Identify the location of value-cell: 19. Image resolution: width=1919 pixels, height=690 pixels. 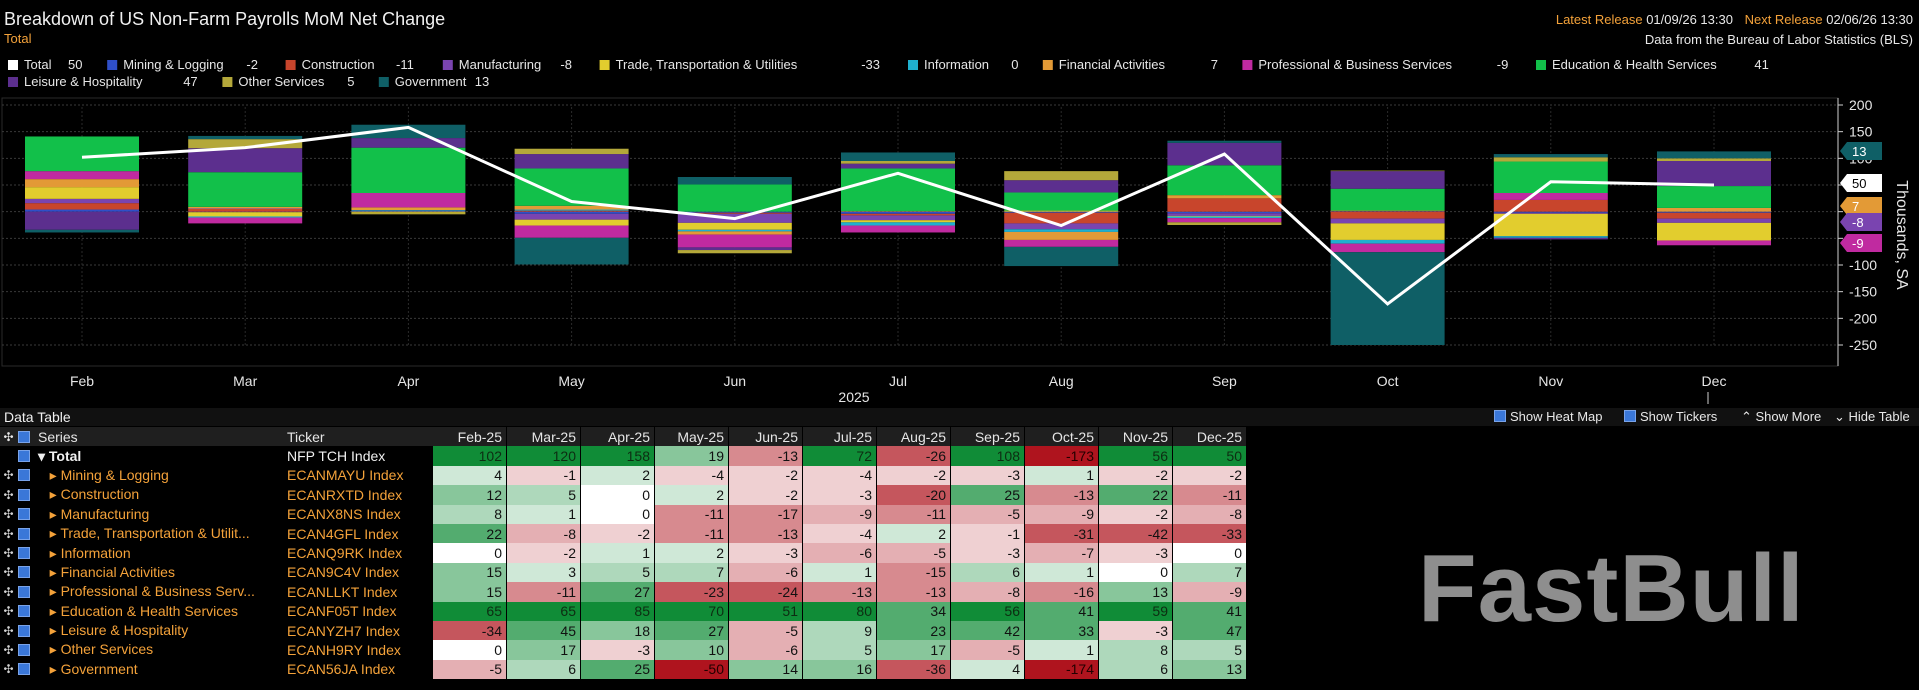
(691, 456).